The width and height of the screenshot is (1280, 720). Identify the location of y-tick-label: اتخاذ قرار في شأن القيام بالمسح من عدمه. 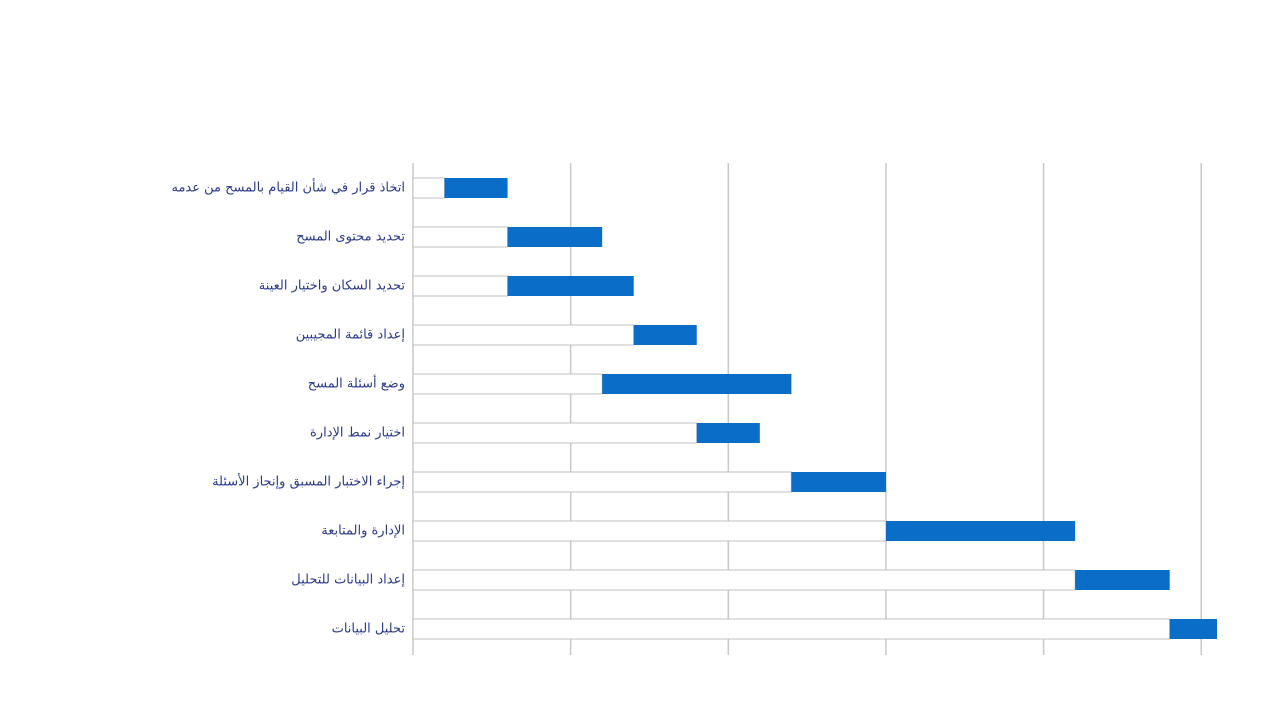
(288, 187).